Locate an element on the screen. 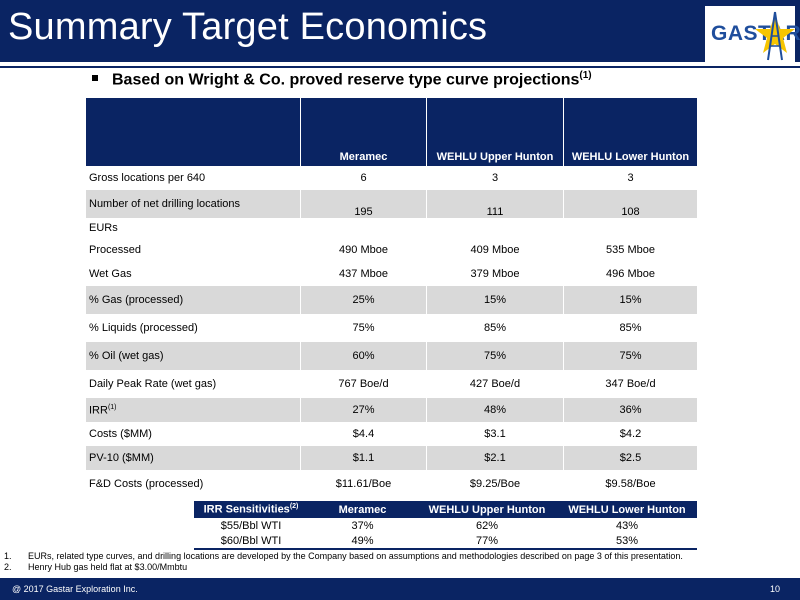 This screenshot has width=800, height=600. table-cell: 53% is located at coordinates (627, 541).